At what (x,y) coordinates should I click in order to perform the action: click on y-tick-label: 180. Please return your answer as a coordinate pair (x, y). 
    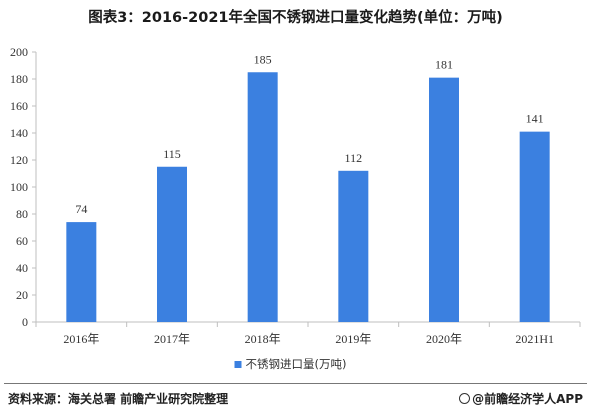
    Looking at the image, I should click on (19, 79).